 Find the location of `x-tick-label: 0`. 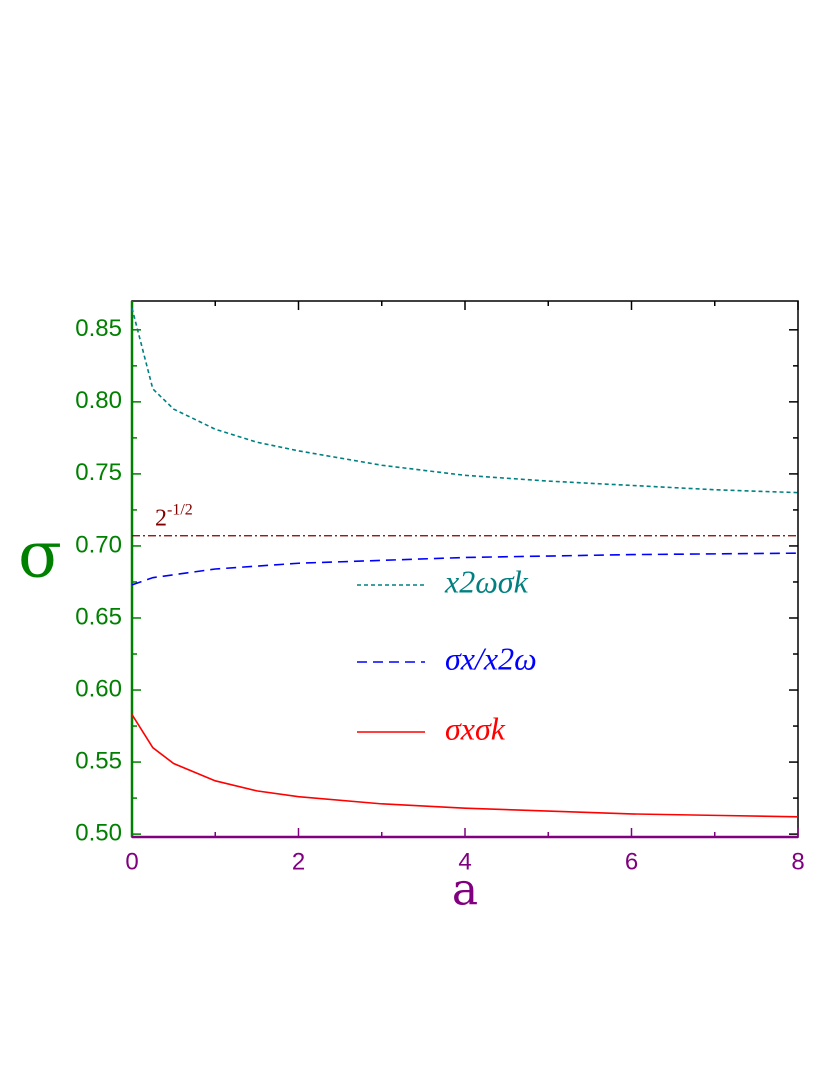

x-tick-label: 0 is located at coordinates (131, 861).